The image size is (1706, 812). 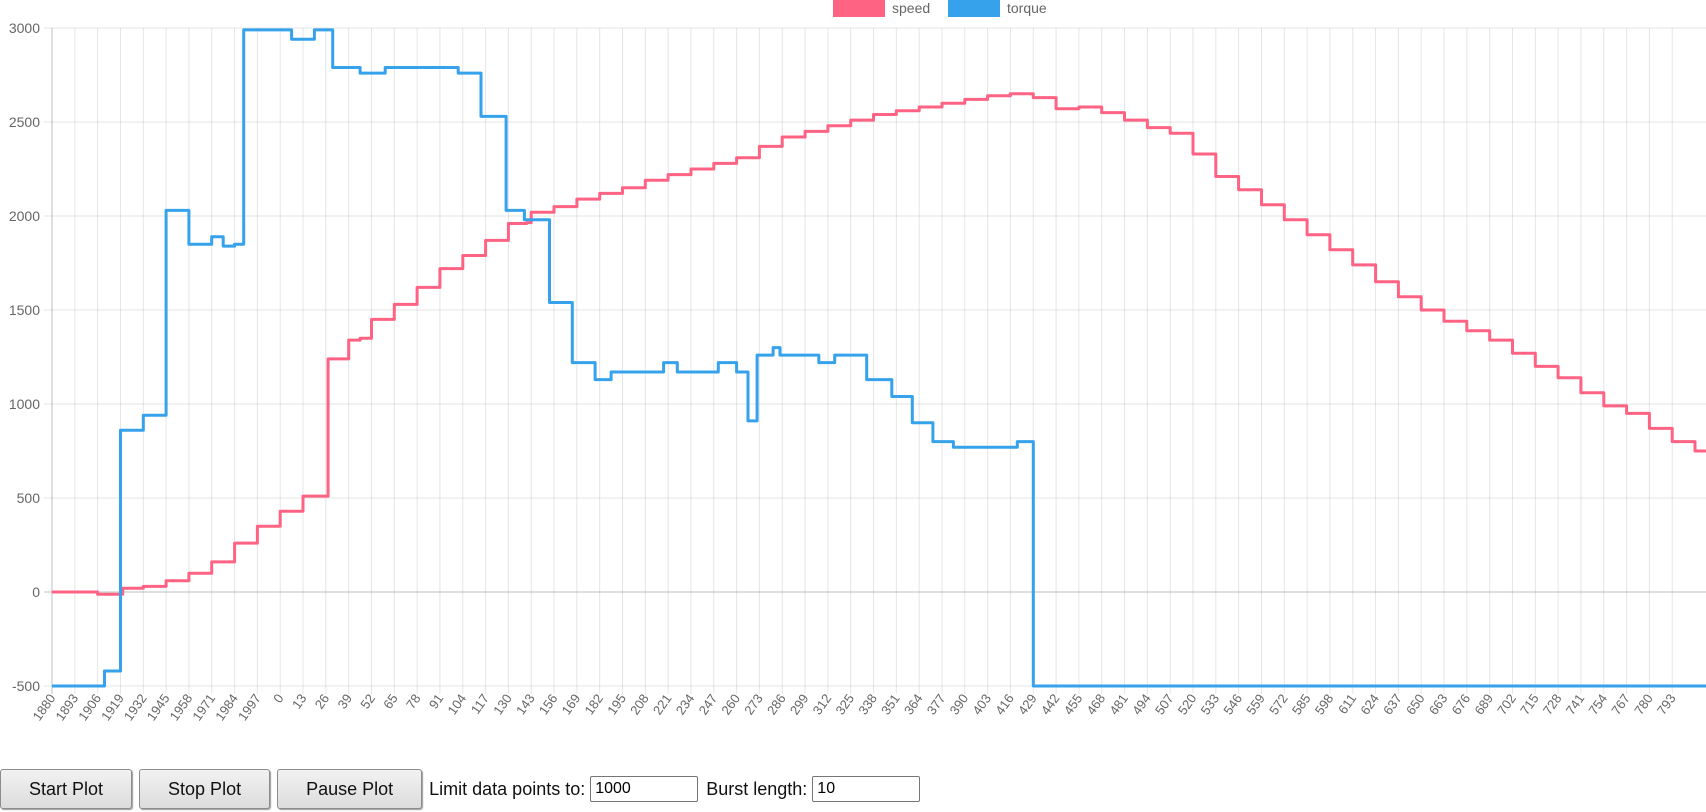 I want to click on x-tick-label: 715, so click(x=1529, y=704).